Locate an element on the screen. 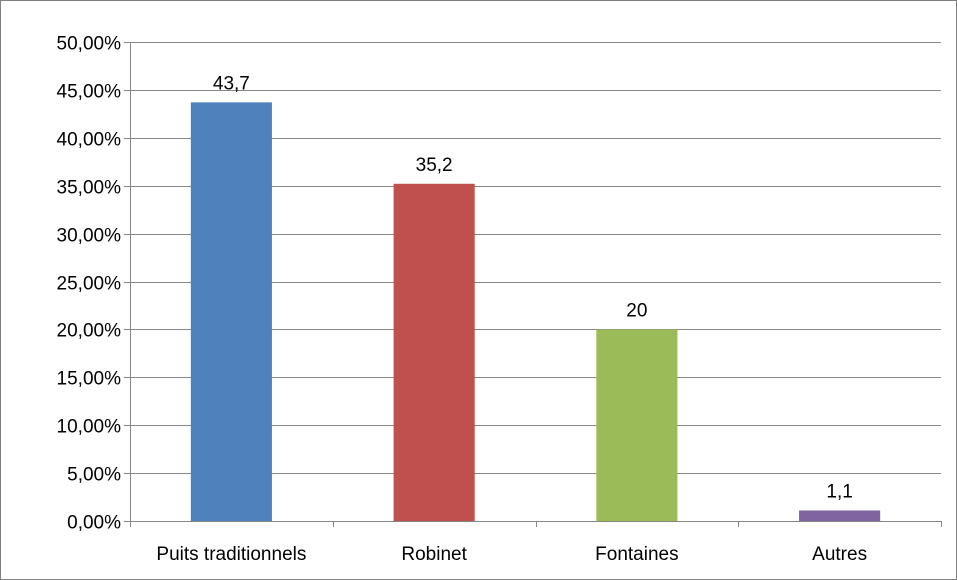 The image size is (957, 580). y-tick-label: 45,00% is located at coordinates (89, 92).